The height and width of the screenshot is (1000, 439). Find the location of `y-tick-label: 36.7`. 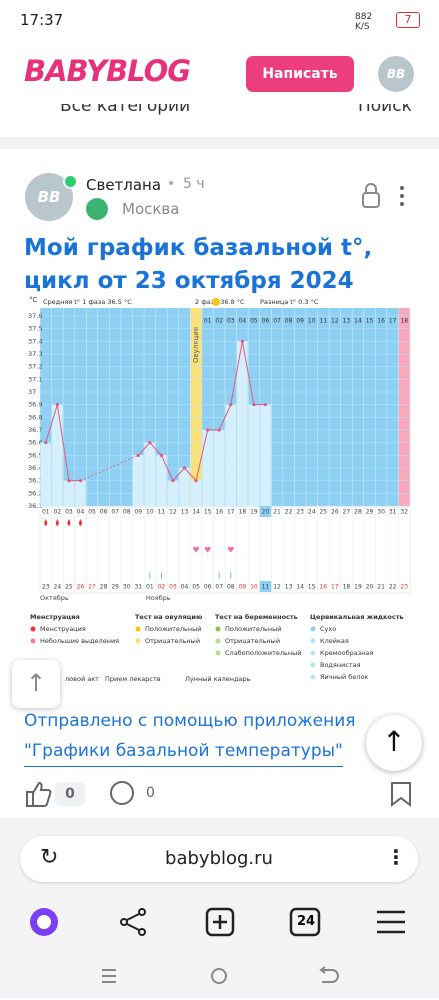

y-tick-label: 36.7 is located at coordinates (35, 430).